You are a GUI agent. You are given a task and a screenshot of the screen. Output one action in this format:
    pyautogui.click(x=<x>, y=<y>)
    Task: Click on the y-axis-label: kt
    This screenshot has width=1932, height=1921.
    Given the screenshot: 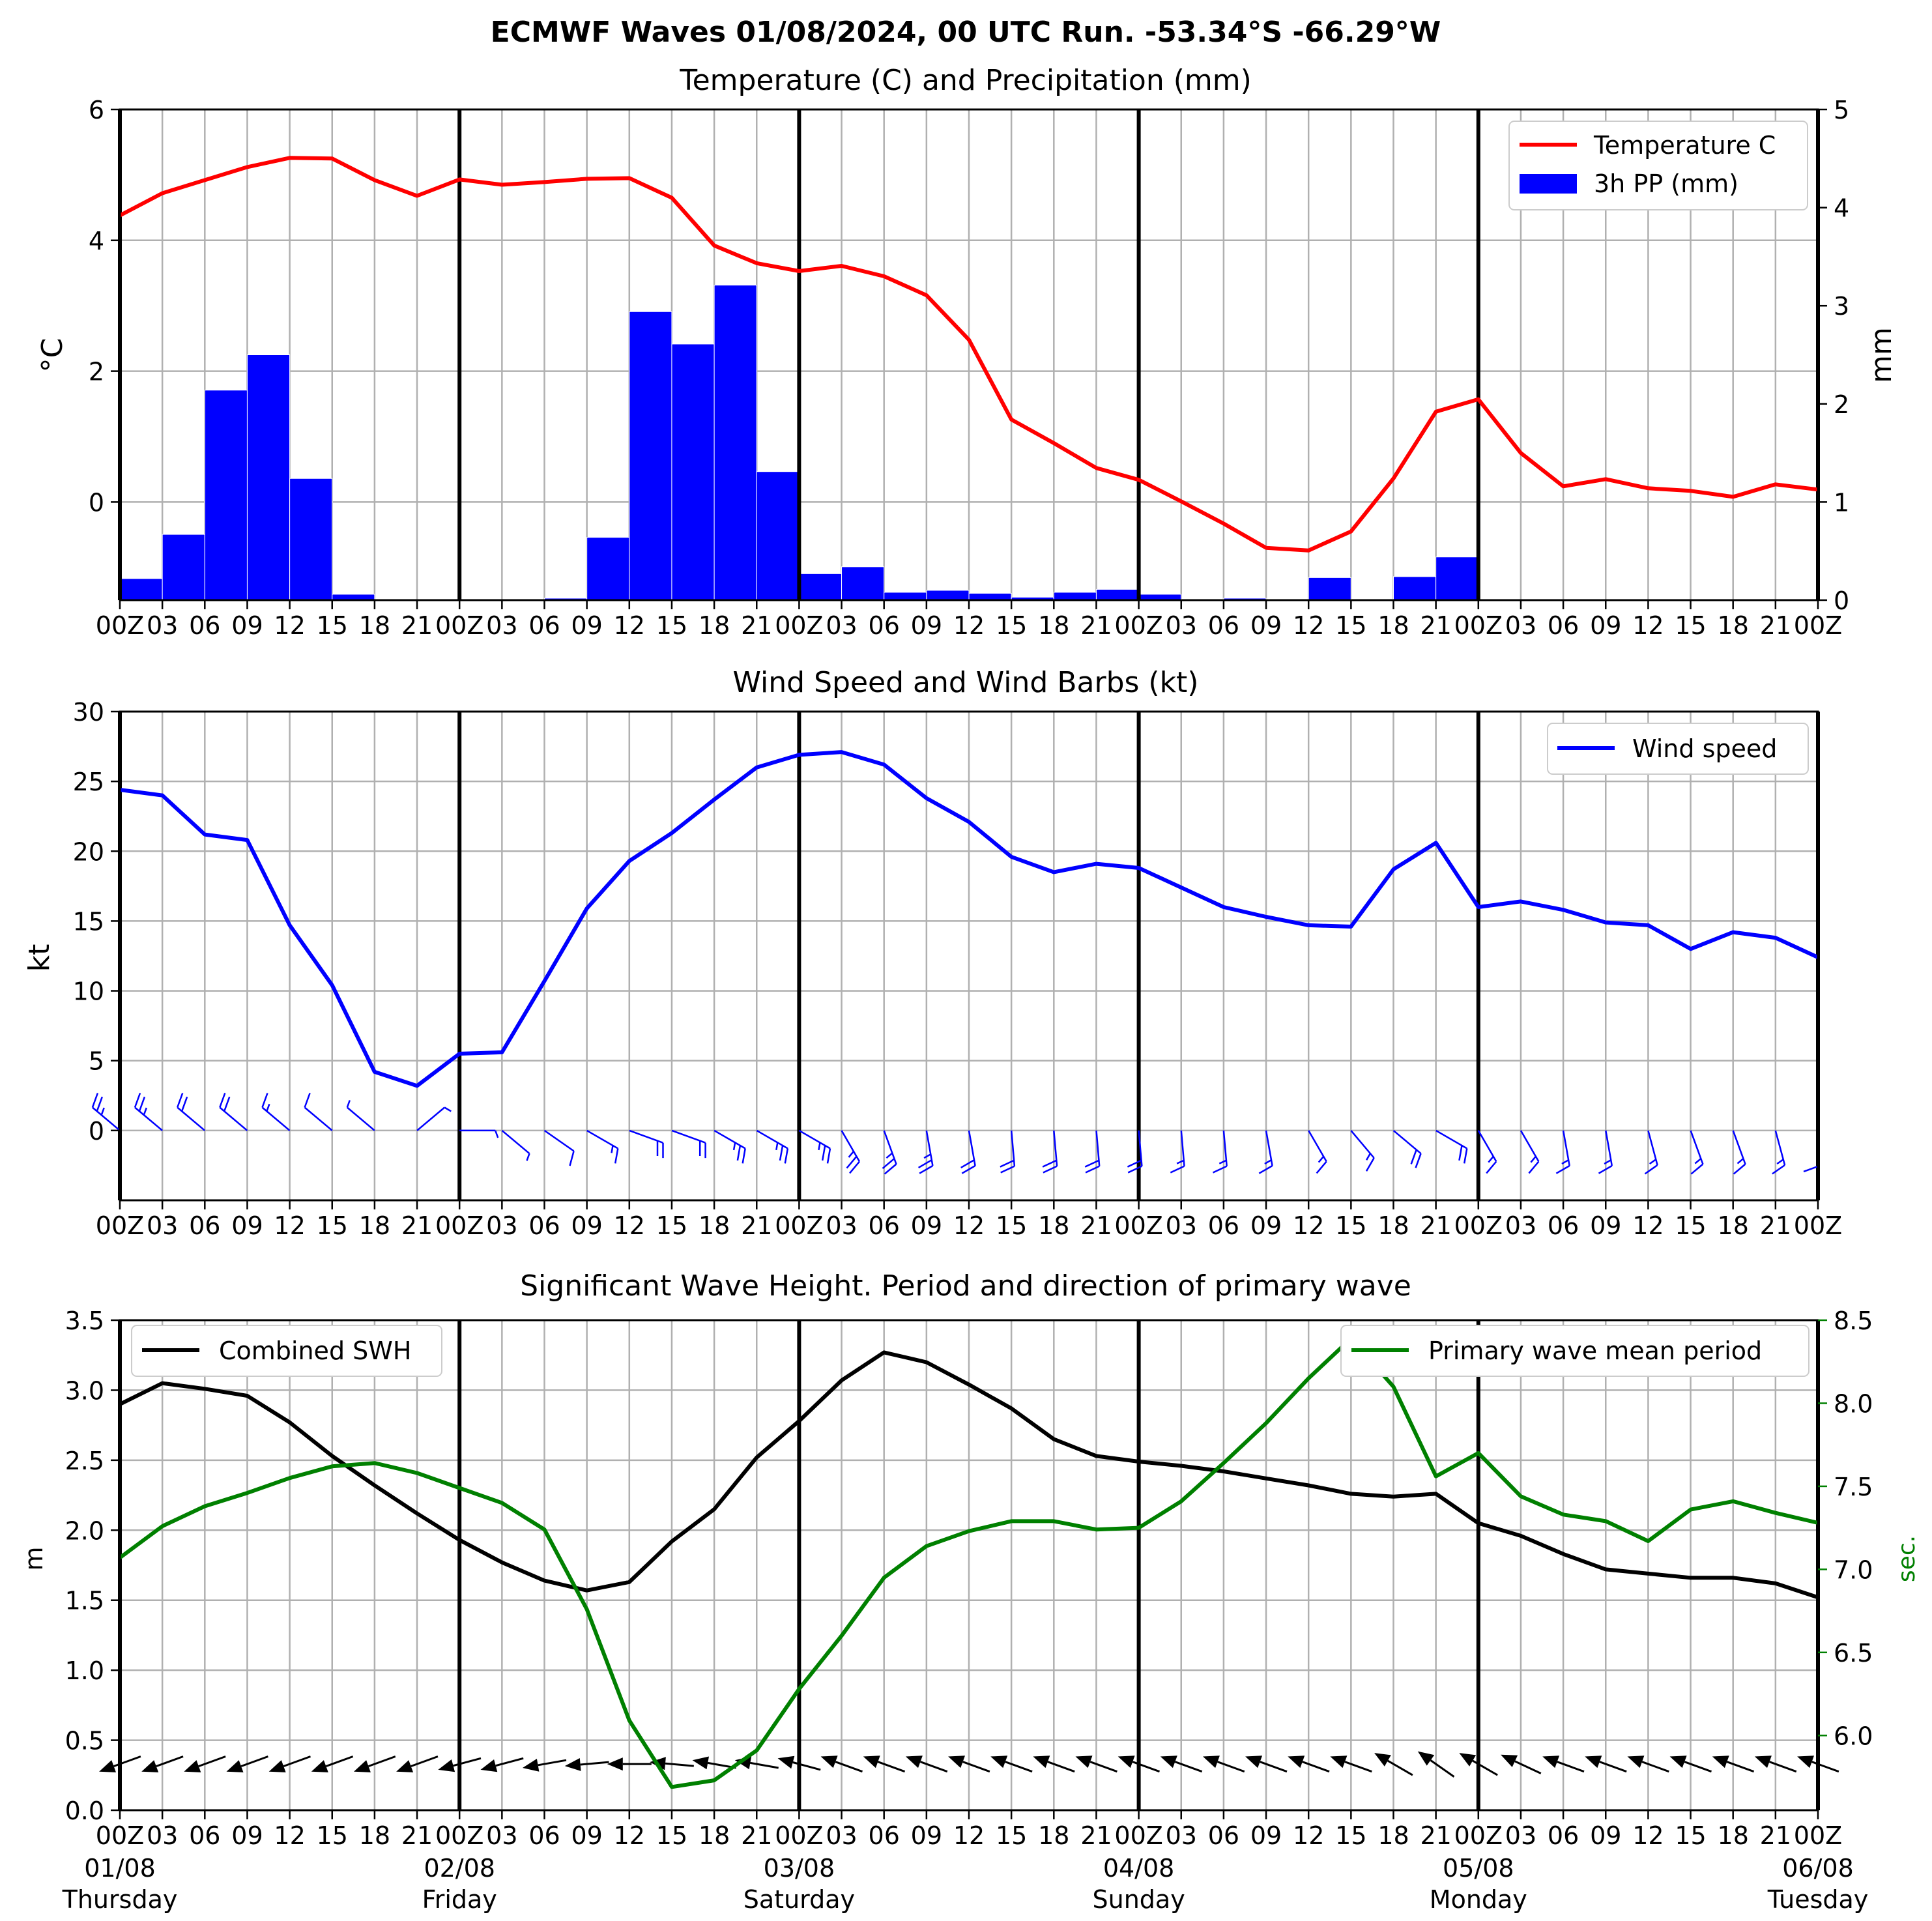 What is the action you would take?
    pyautogui.click(x=39, y=958)
    